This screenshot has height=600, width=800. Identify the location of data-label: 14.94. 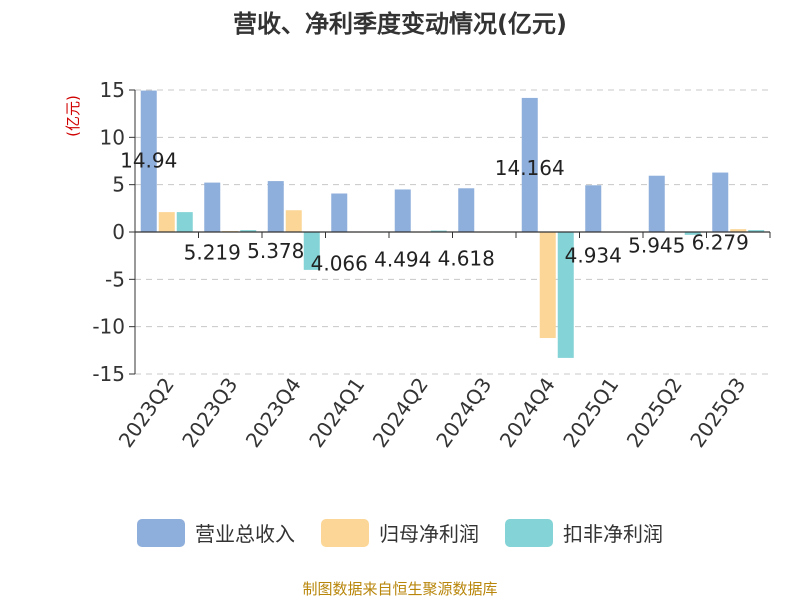
(148, 161).